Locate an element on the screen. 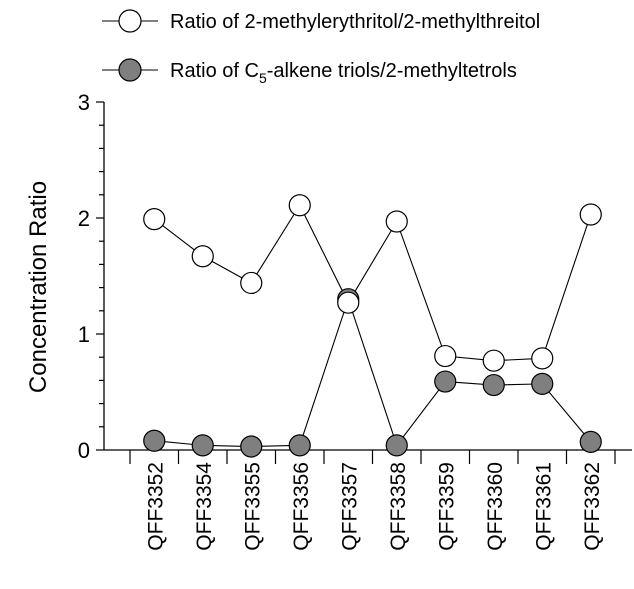 This screenshot has width=634, height=589. y-tick-label: 2 is located at coordinates (84, 218).